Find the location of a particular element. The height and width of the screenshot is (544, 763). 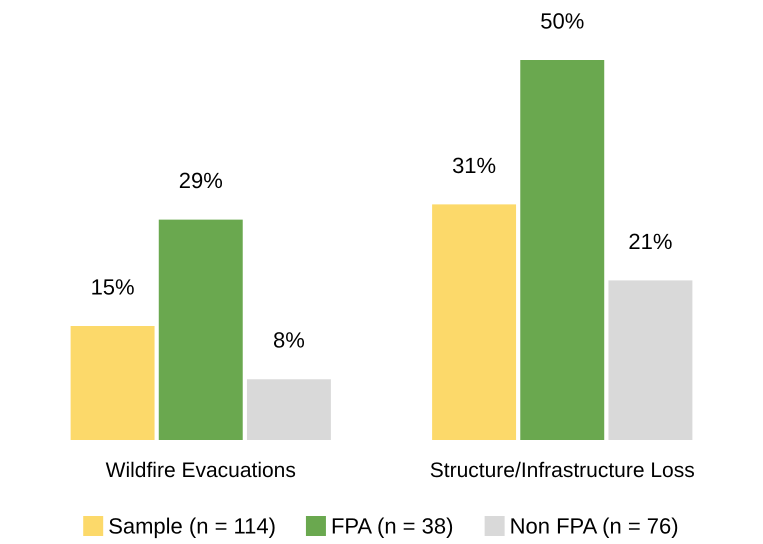

legend-label: FPA (n = 38) is located at coordinates (392, 526).